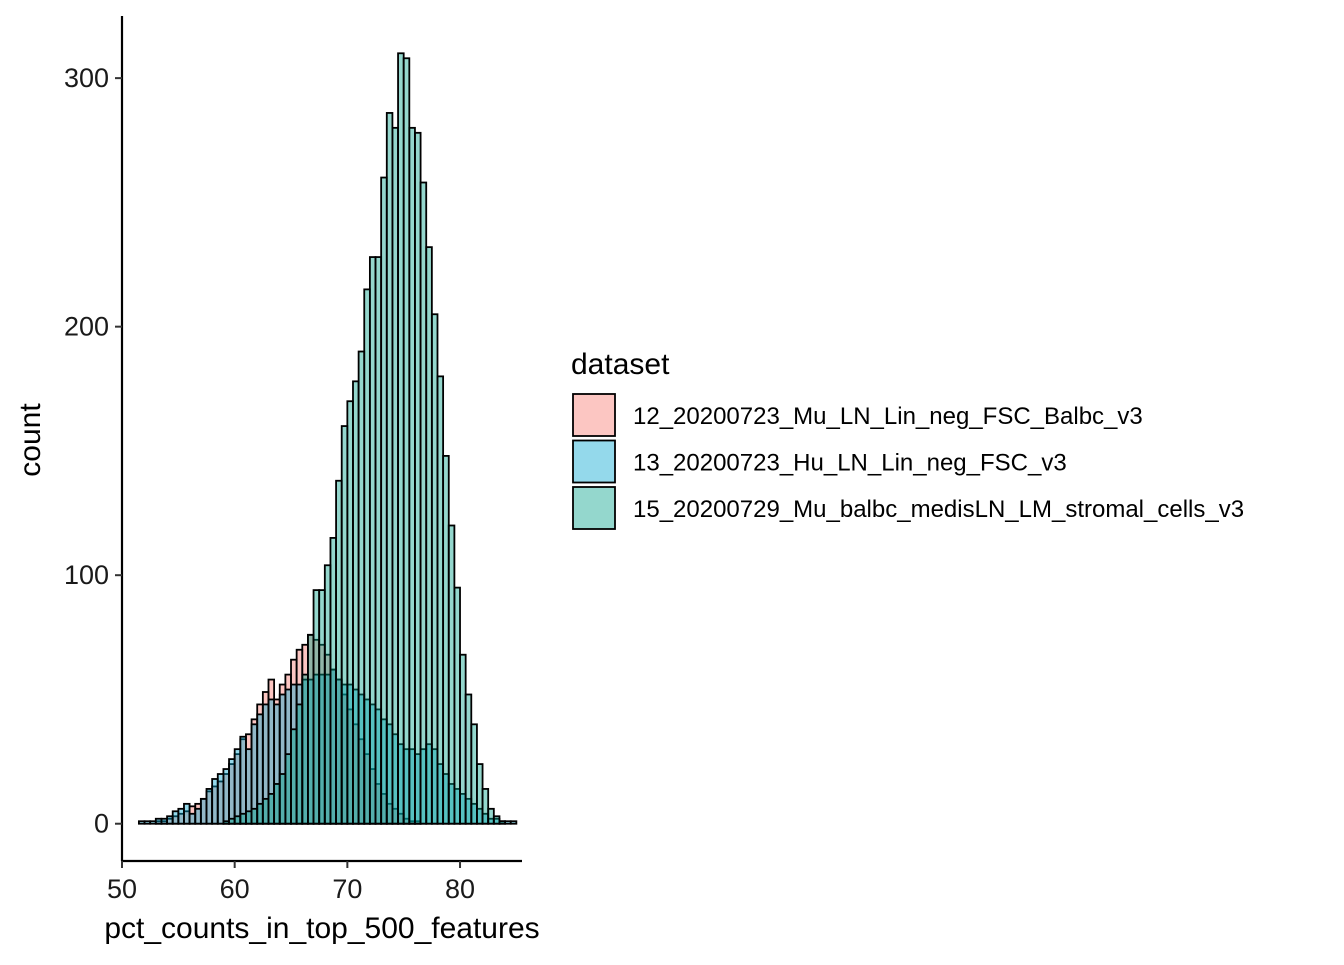 This screenshot has width=1344, height=965. What do you see at coordinates (86, 575) in the screenshot?
I see `y-tick-label: 100` at bounding box center [86, 575].